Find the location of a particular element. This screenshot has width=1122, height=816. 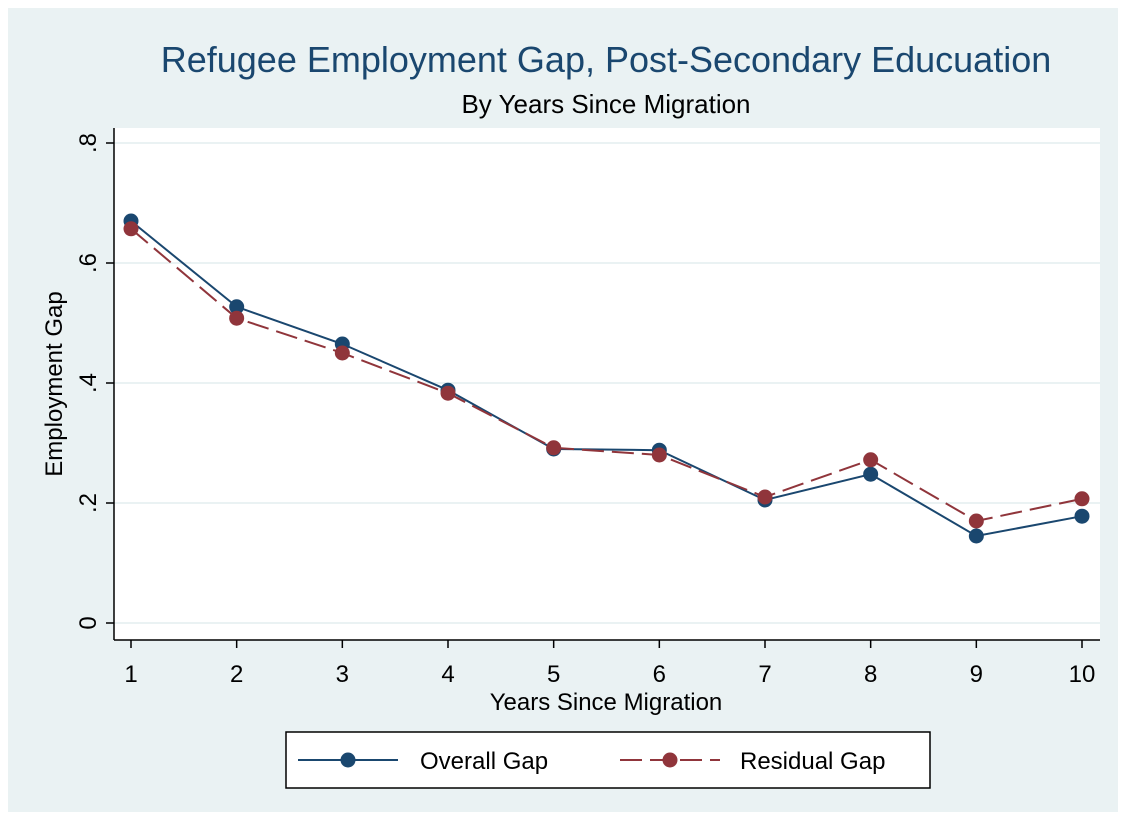

x-tick-label: 4 is located at coordinates (447, 674).